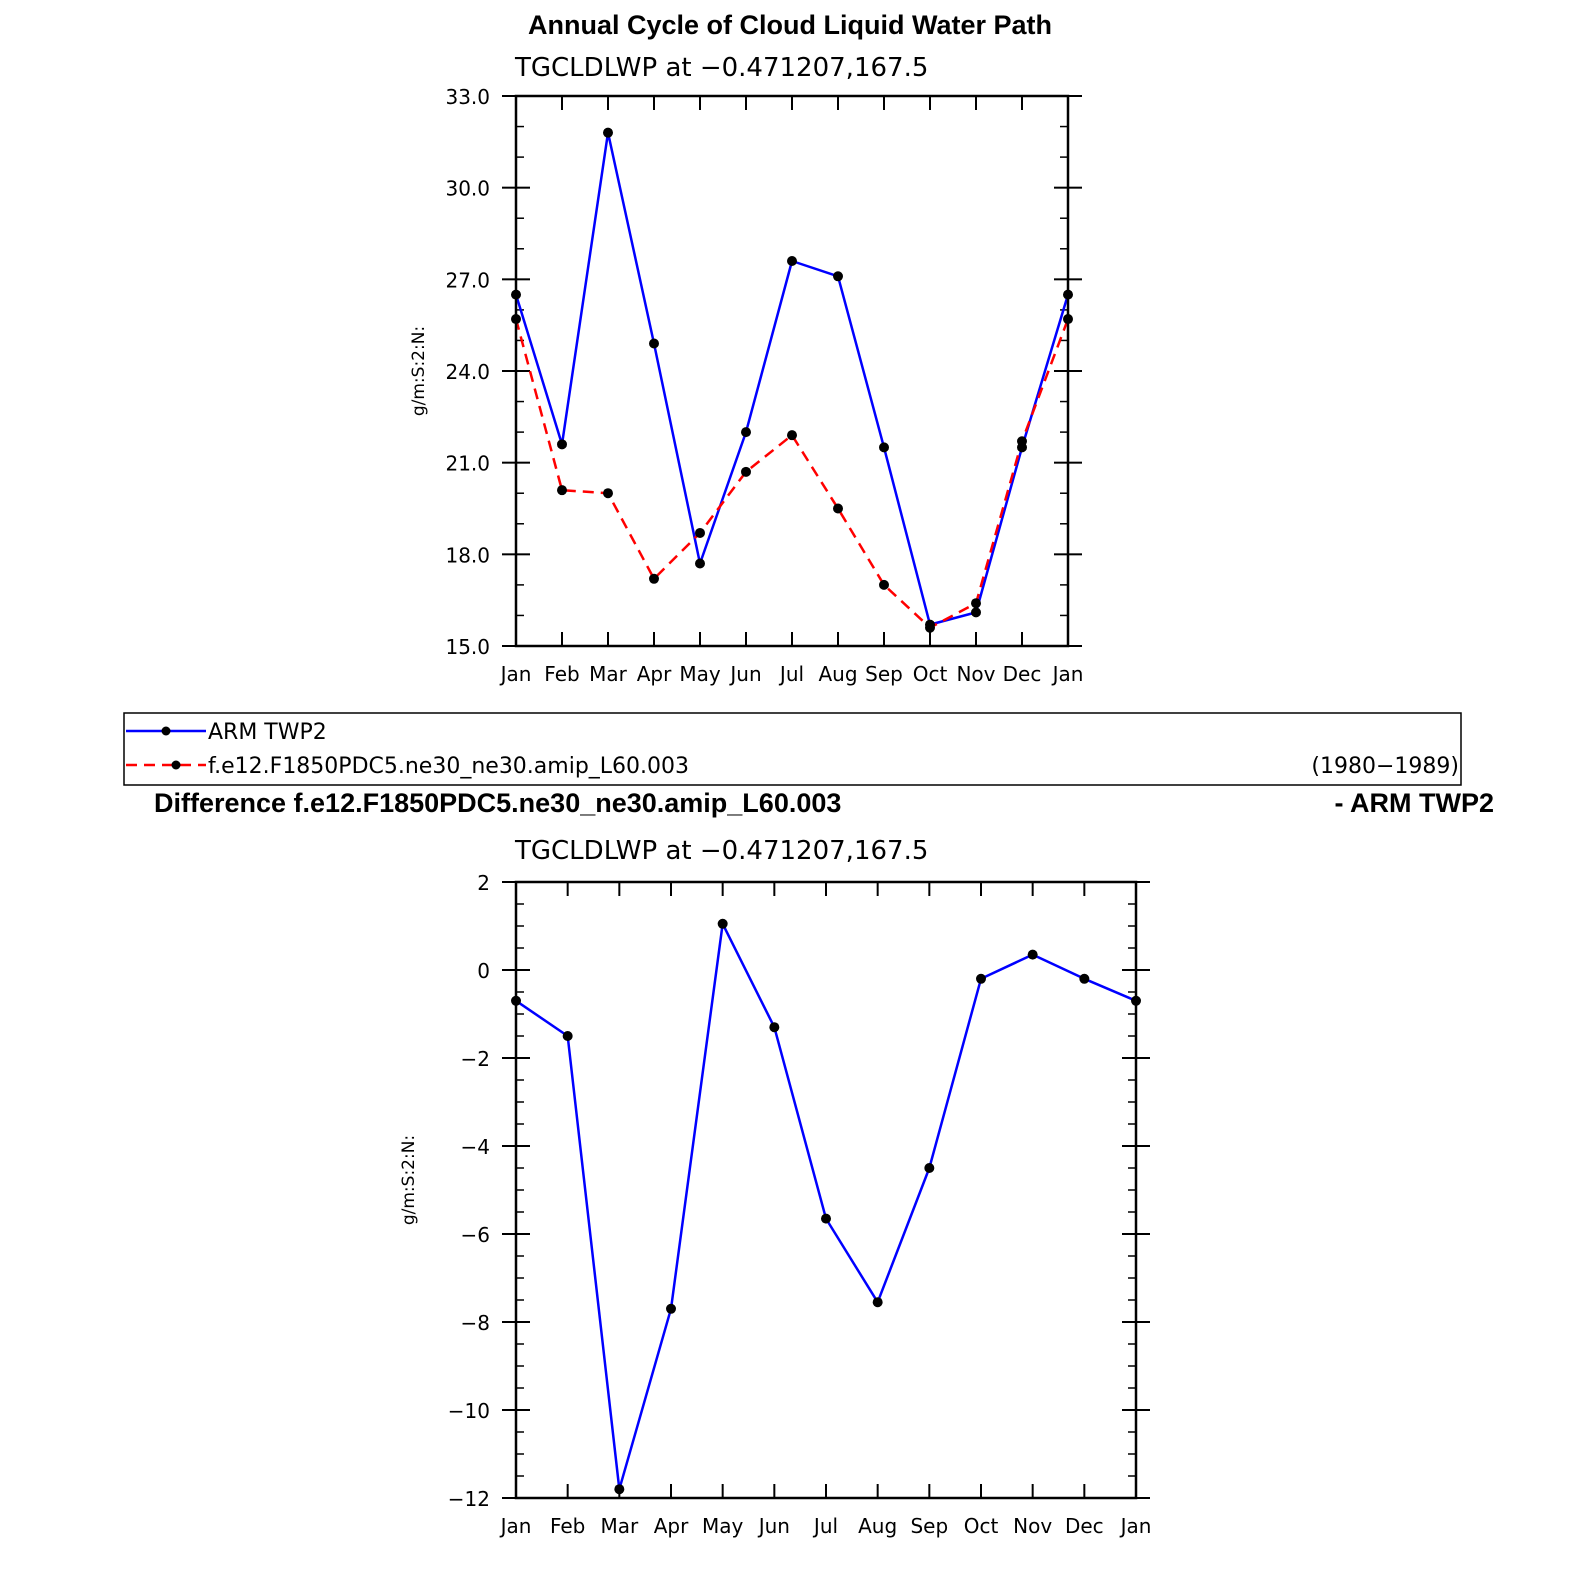  I want to click on top-chart-subtitle: TGCLDLWP at −0.471207,167.5, so click(721, 68).